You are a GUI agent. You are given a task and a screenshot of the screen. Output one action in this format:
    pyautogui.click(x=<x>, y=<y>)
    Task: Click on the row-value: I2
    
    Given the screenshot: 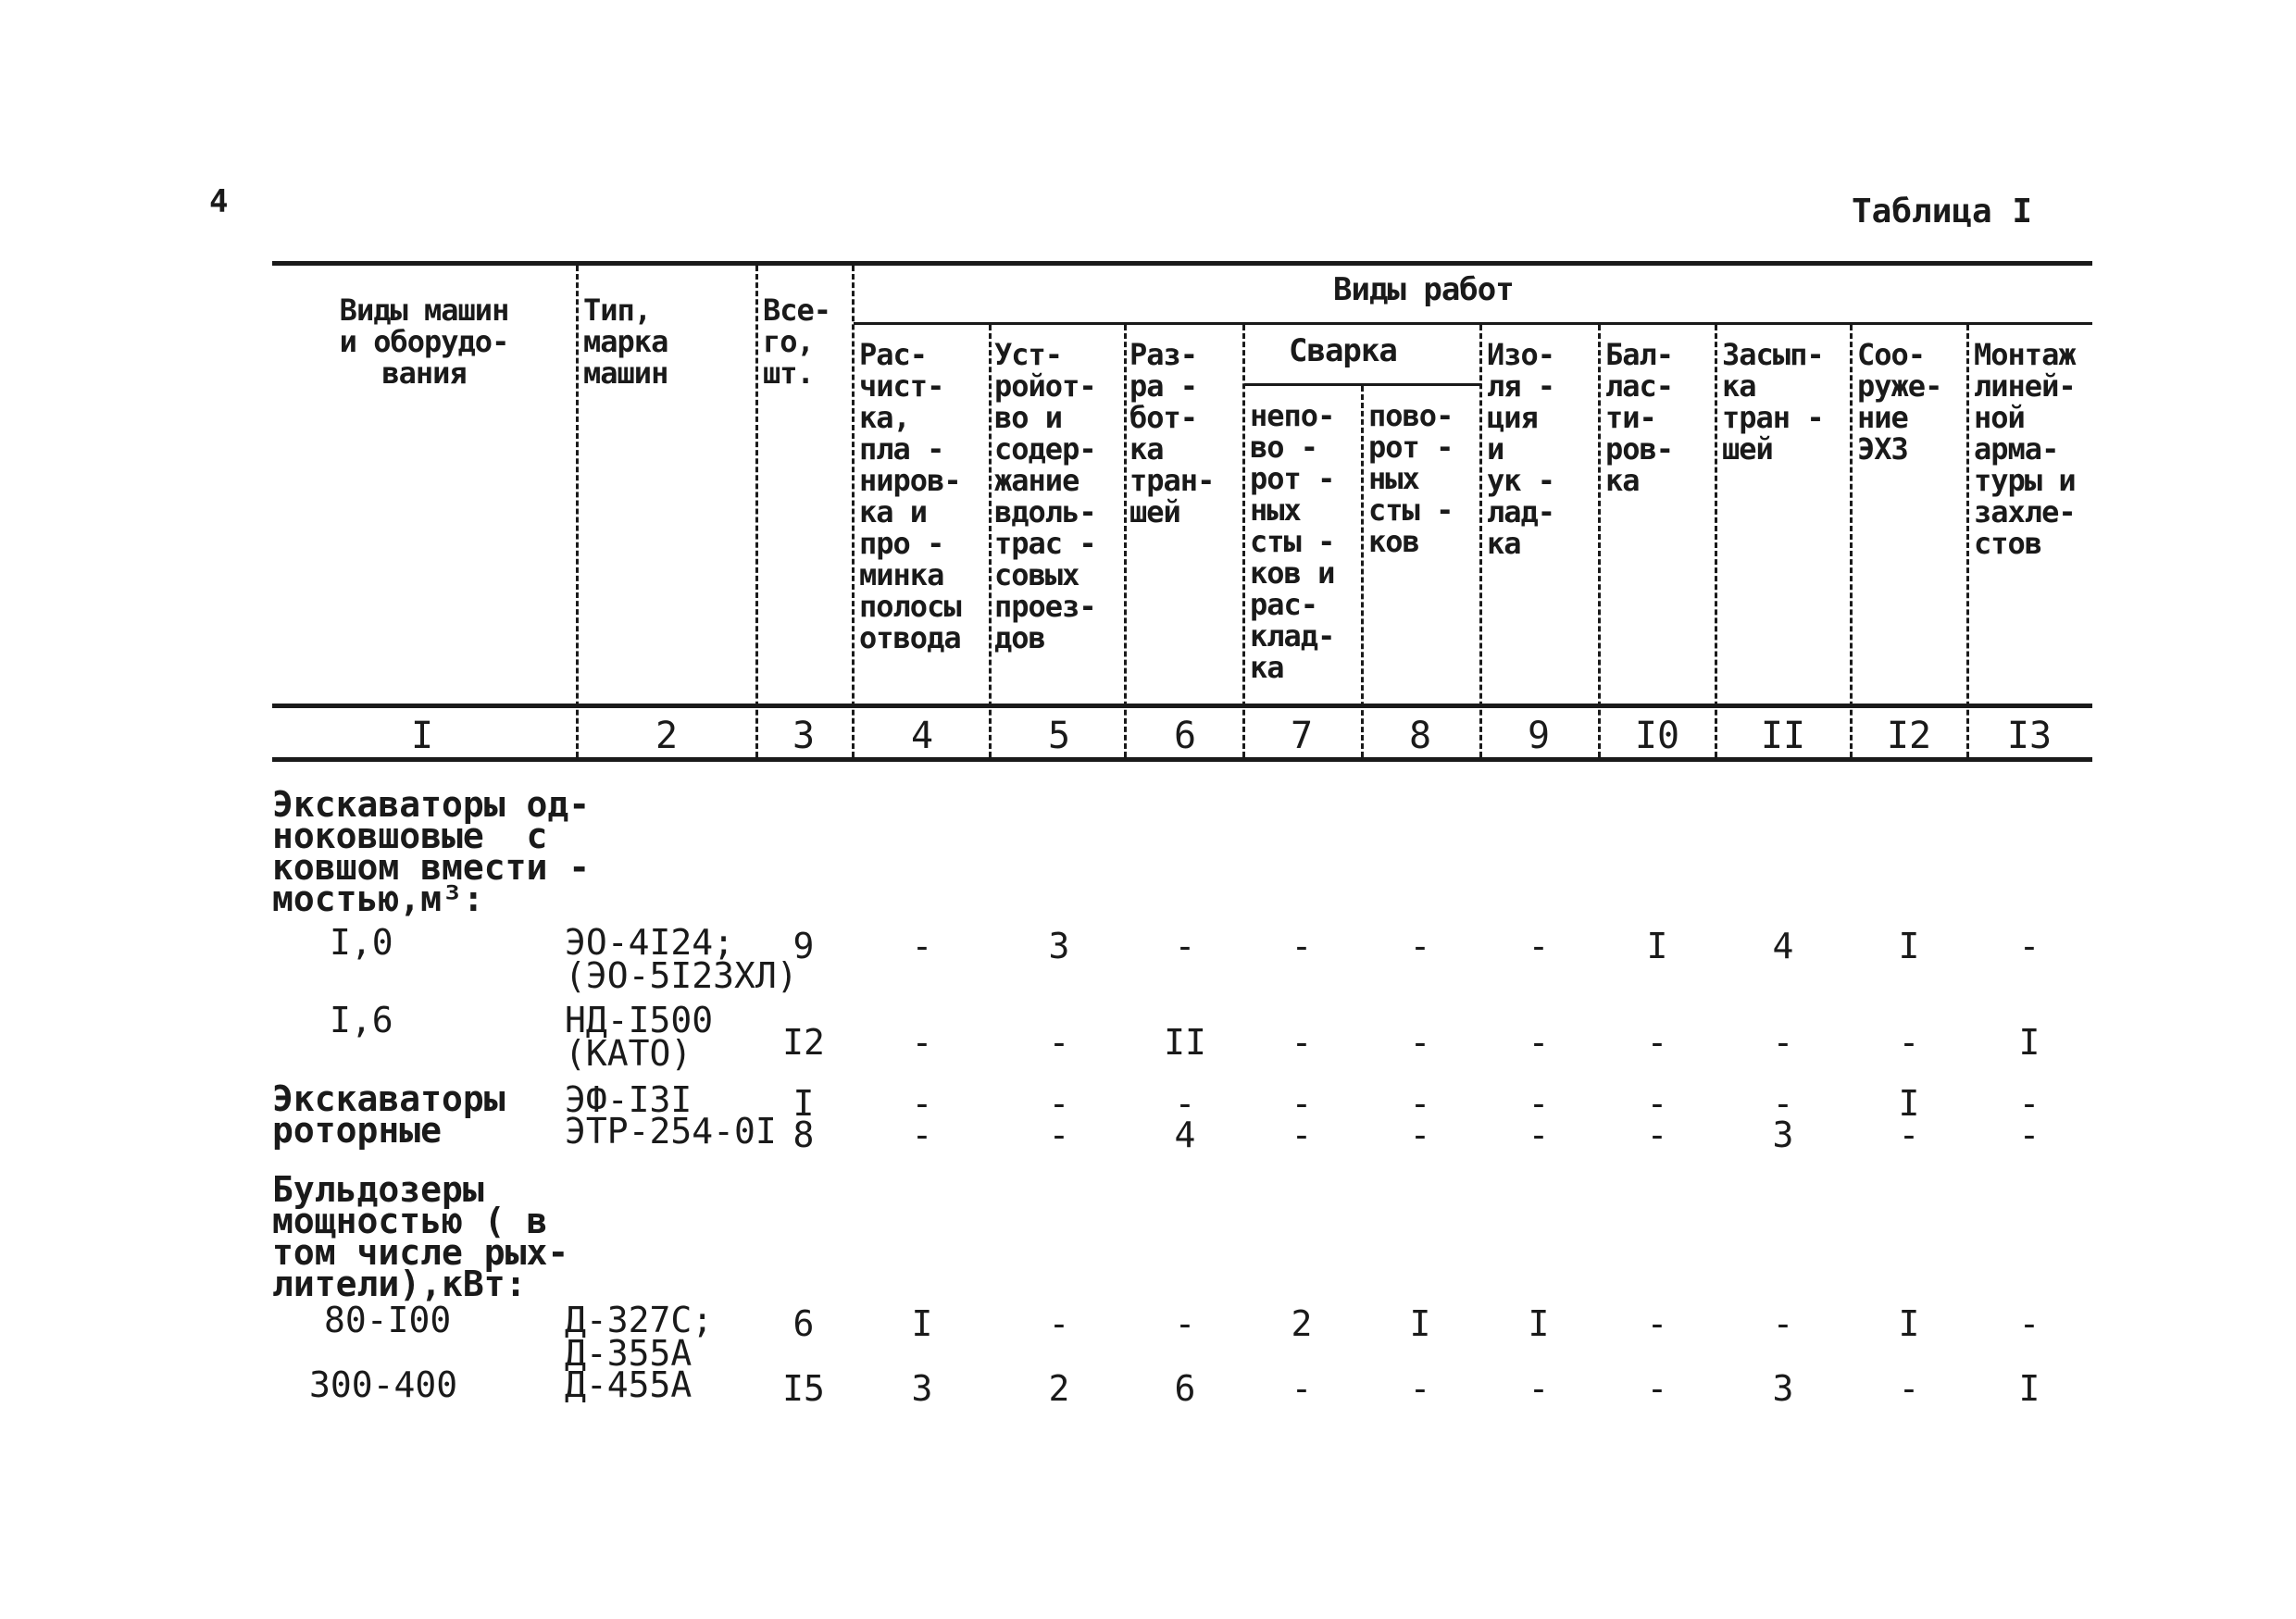 What is the action you would take?
    pyautogui.click(x=803, y=1042)
    